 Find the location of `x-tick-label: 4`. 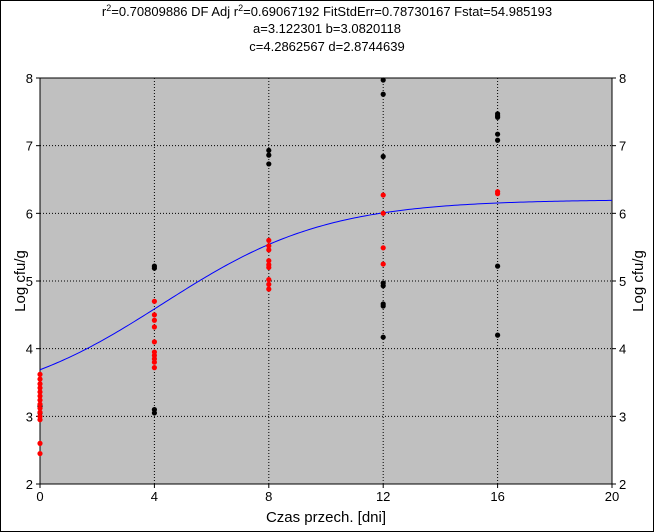

x-tick-label: 4 is located at coordinates (154, 496).